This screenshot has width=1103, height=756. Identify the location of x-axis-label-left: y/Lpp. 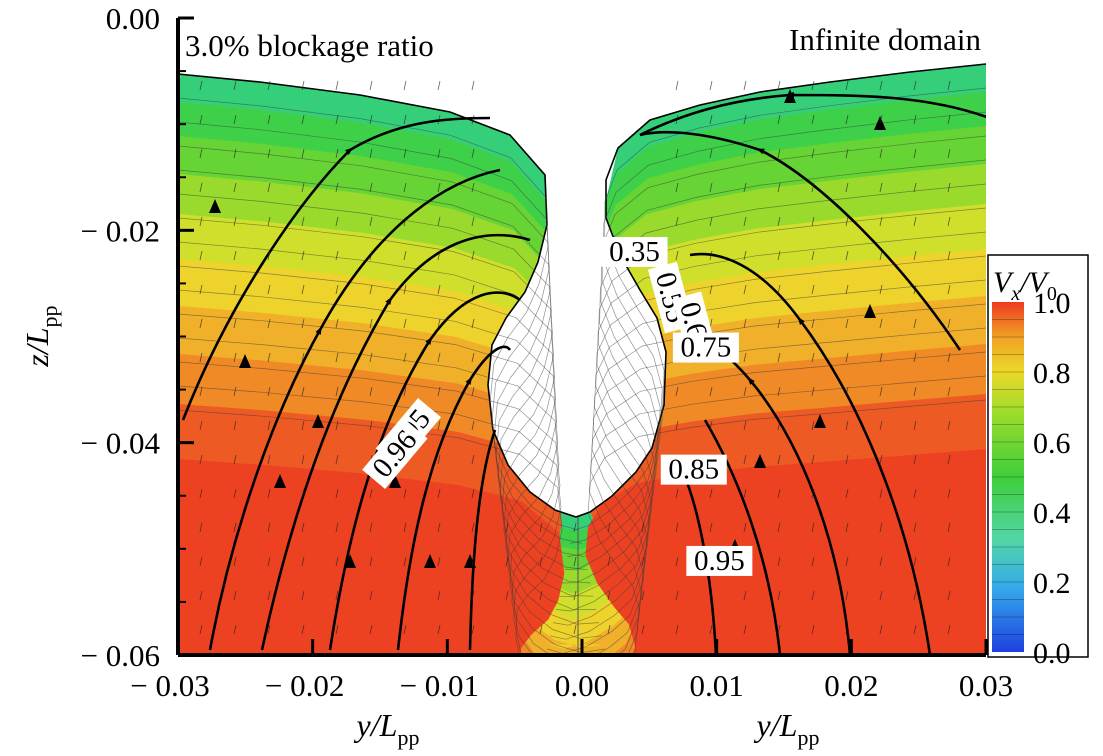
(387, 728).